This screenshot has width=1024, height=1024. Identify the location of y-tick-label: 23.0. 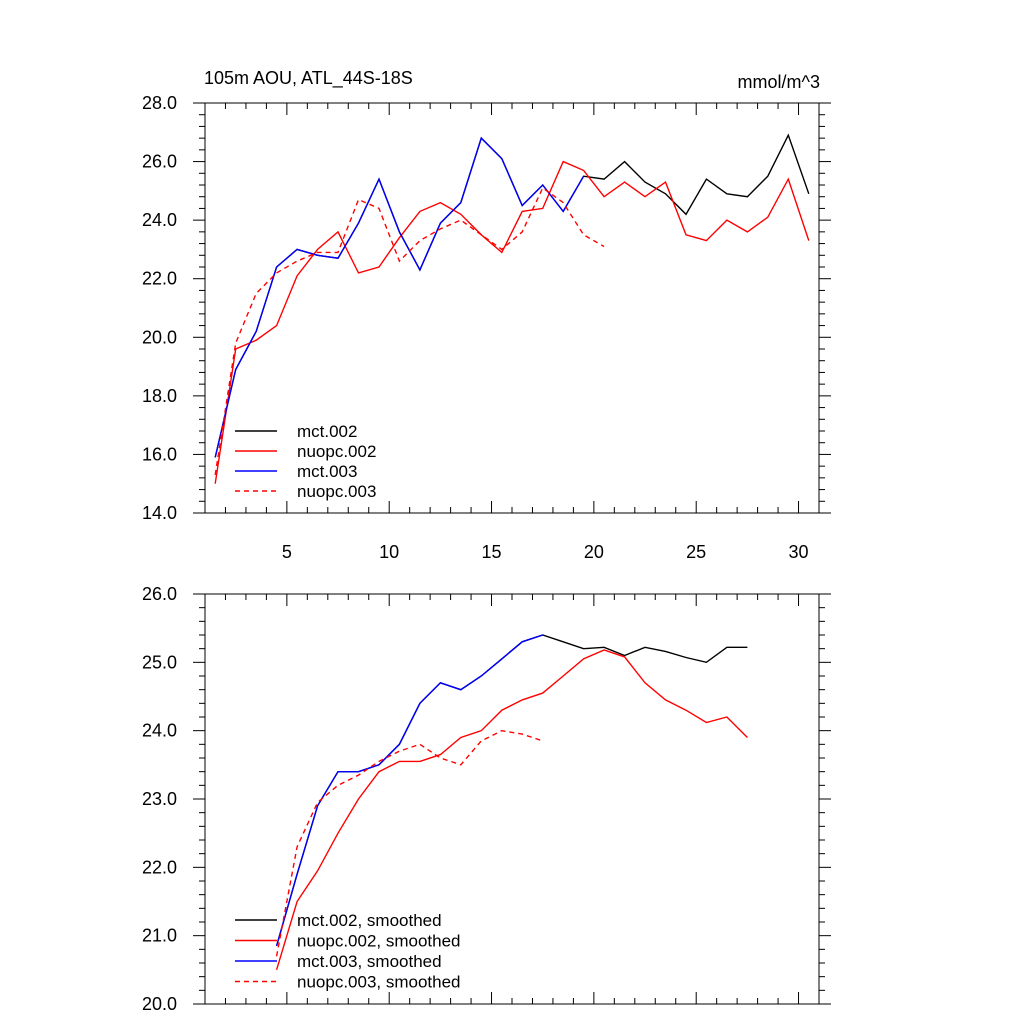
(159, 799).